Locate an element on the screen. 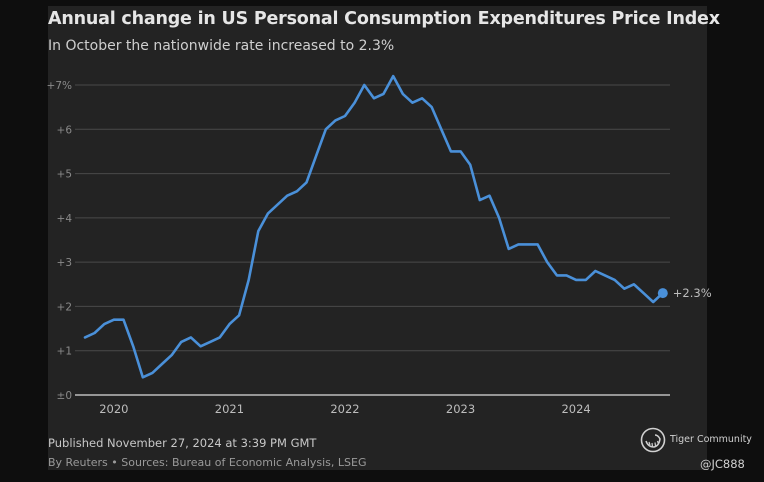  x-axis-ticks: 2020 2021 2022 2023 2024 is located at coordinates (345, 409).